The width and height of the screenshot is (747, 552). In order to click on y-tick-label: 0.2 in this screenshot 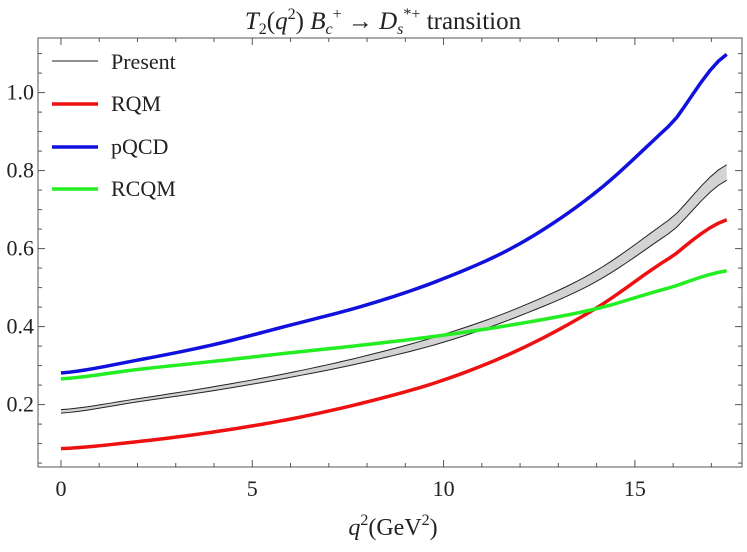, I will do `click(21, 404)`.